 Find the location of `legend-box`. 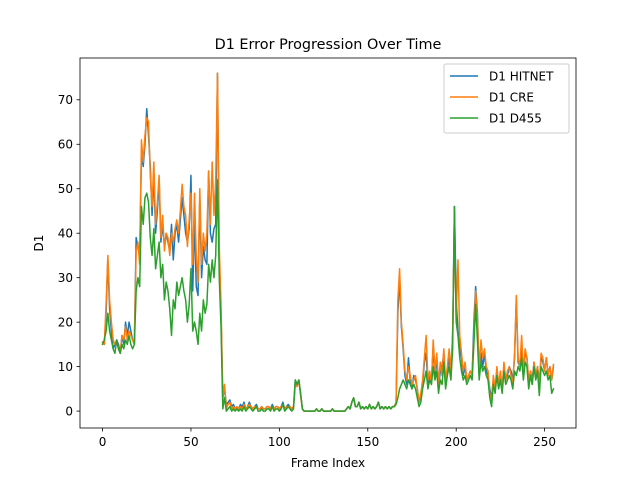

legend-box is located at coordinates (506, 98).